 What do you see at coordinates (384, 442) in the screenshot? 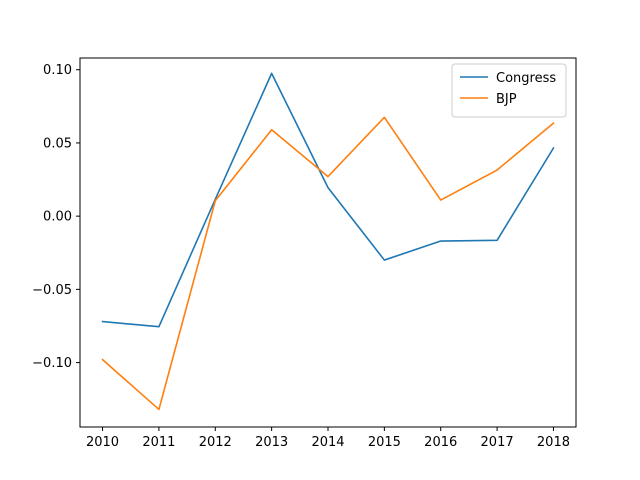
I see `x-tick-label: 2015` at bounding box center [384, 442].